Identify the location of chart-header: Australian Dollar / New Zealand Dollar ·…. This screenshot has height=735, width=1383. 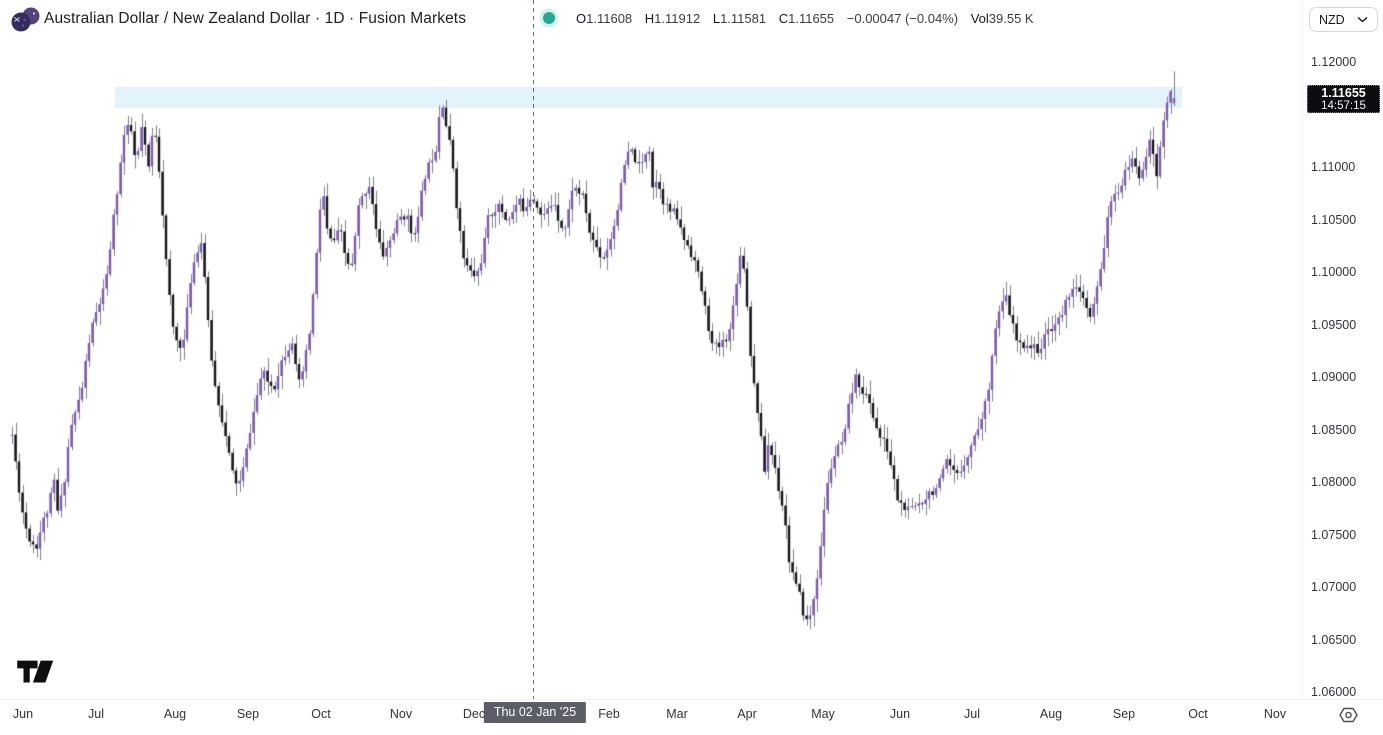
(691, 20).